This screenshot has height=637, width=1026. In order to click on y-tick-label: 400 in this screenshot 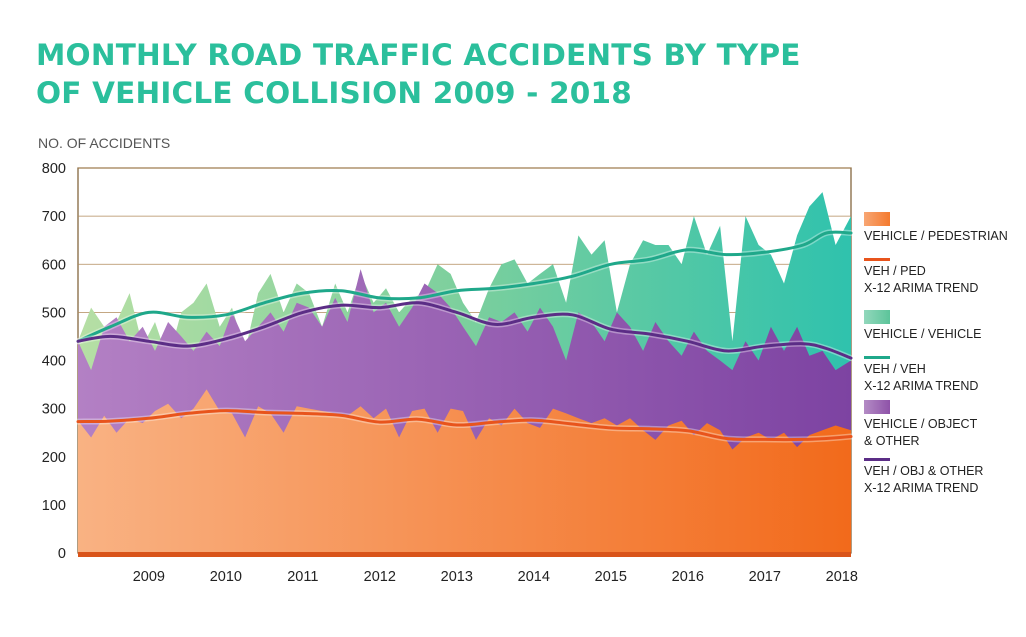, I will do `click(54, 362)`.